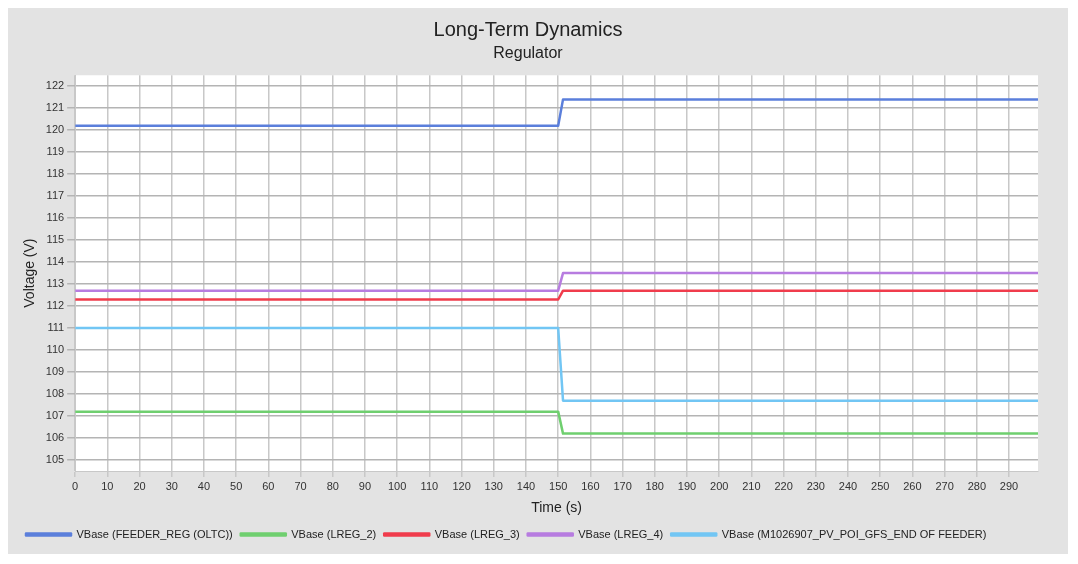 This screenshot has width=1078, height=564. What do you see at coordinates (528, 53) in the screenshot?
I see `chart-subtitle: Regulator` at bounding box center [528, 53].